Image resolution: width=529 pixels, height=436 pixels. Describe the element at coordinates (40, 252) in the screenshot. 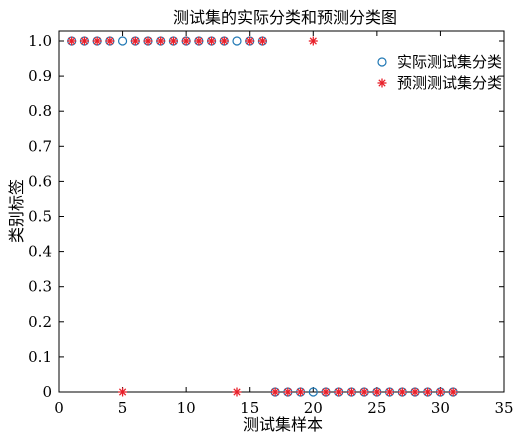

I see `y-tick-label: 0.4` at that location.